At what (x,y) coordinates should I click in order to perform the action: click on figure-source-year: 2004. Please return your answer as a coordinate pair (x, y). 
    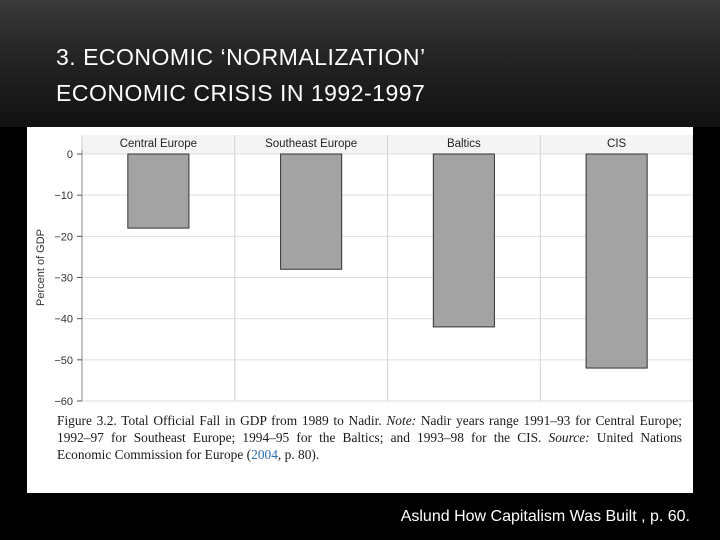
    Looking at the image, I should click on (264, 454).